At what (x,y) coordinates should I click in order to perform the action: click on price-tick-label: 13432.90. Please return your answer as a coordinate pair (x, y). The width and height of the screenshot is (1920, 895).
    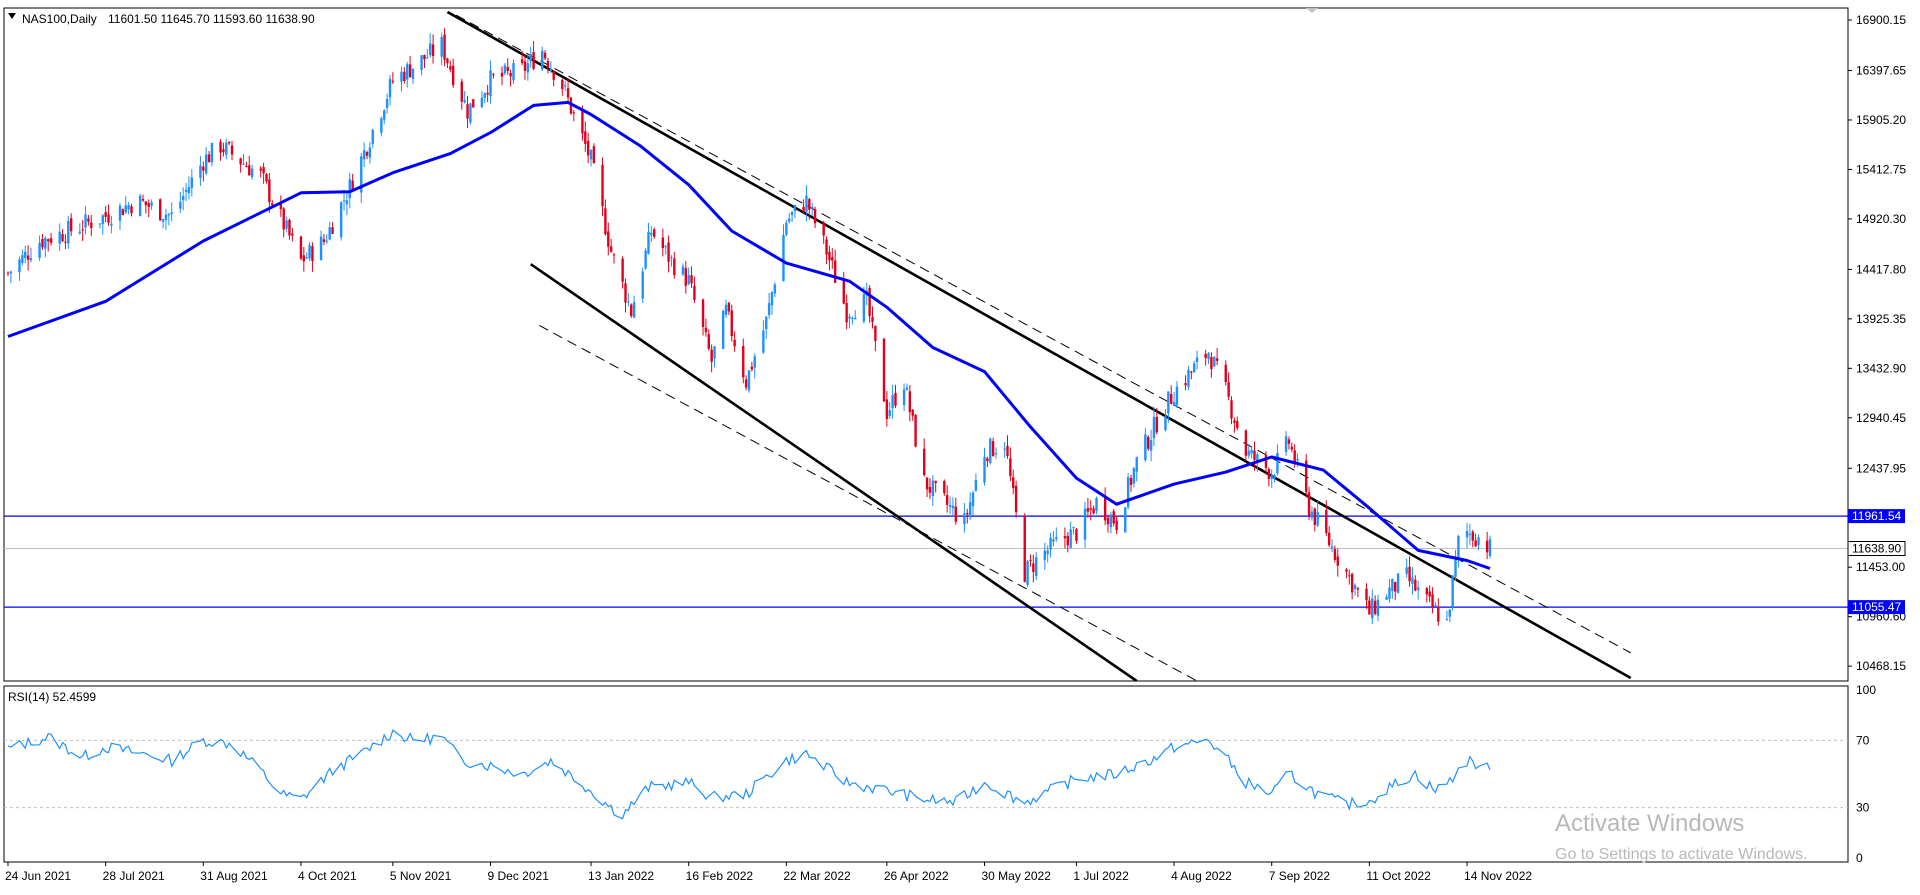
    Looking at the image, I should click on (1881, 368).